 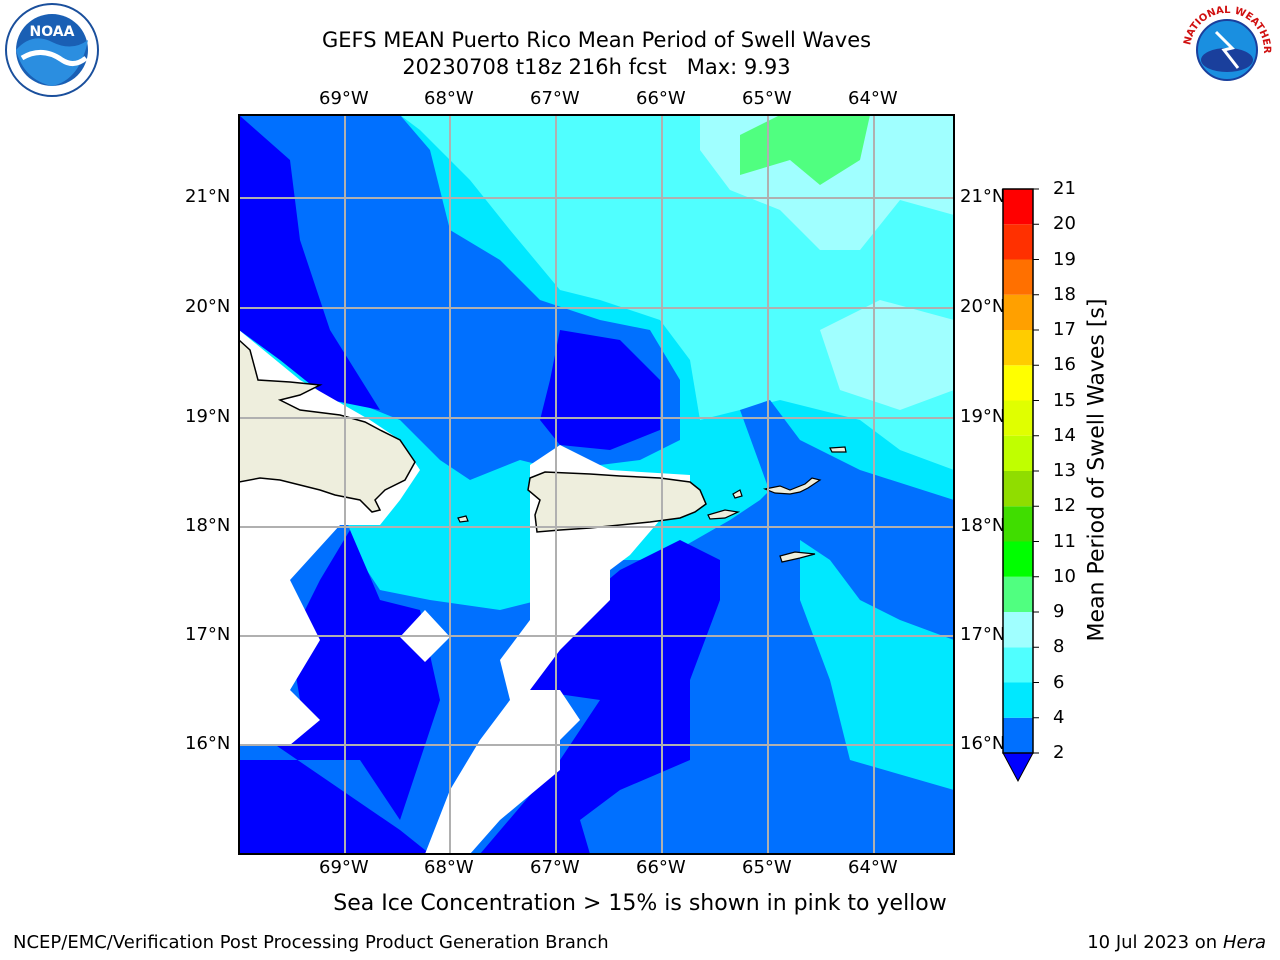 What do you see at coordinates (309, 262) in the screenshot?
I see `swell-band-0-2-northwest` at bounding box center [309, 262].